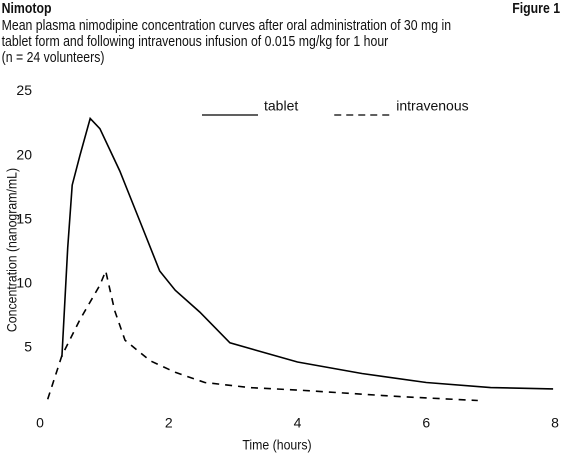  I want to click on x-tick-label: 8, so click(555, 423).